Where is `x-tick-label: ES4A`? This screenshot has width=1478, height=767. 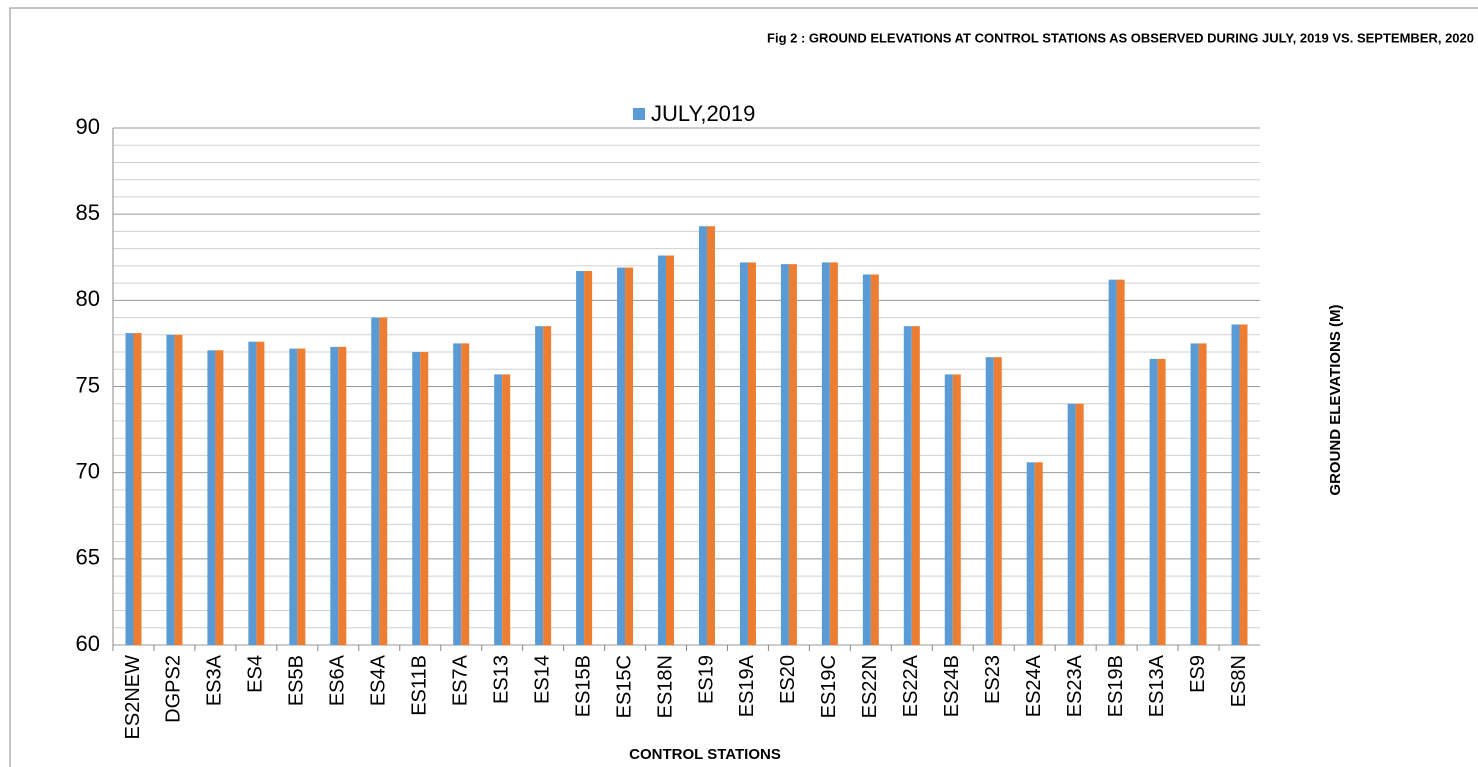
x-tick-label: ES4A is located at coordinates (379, 680).